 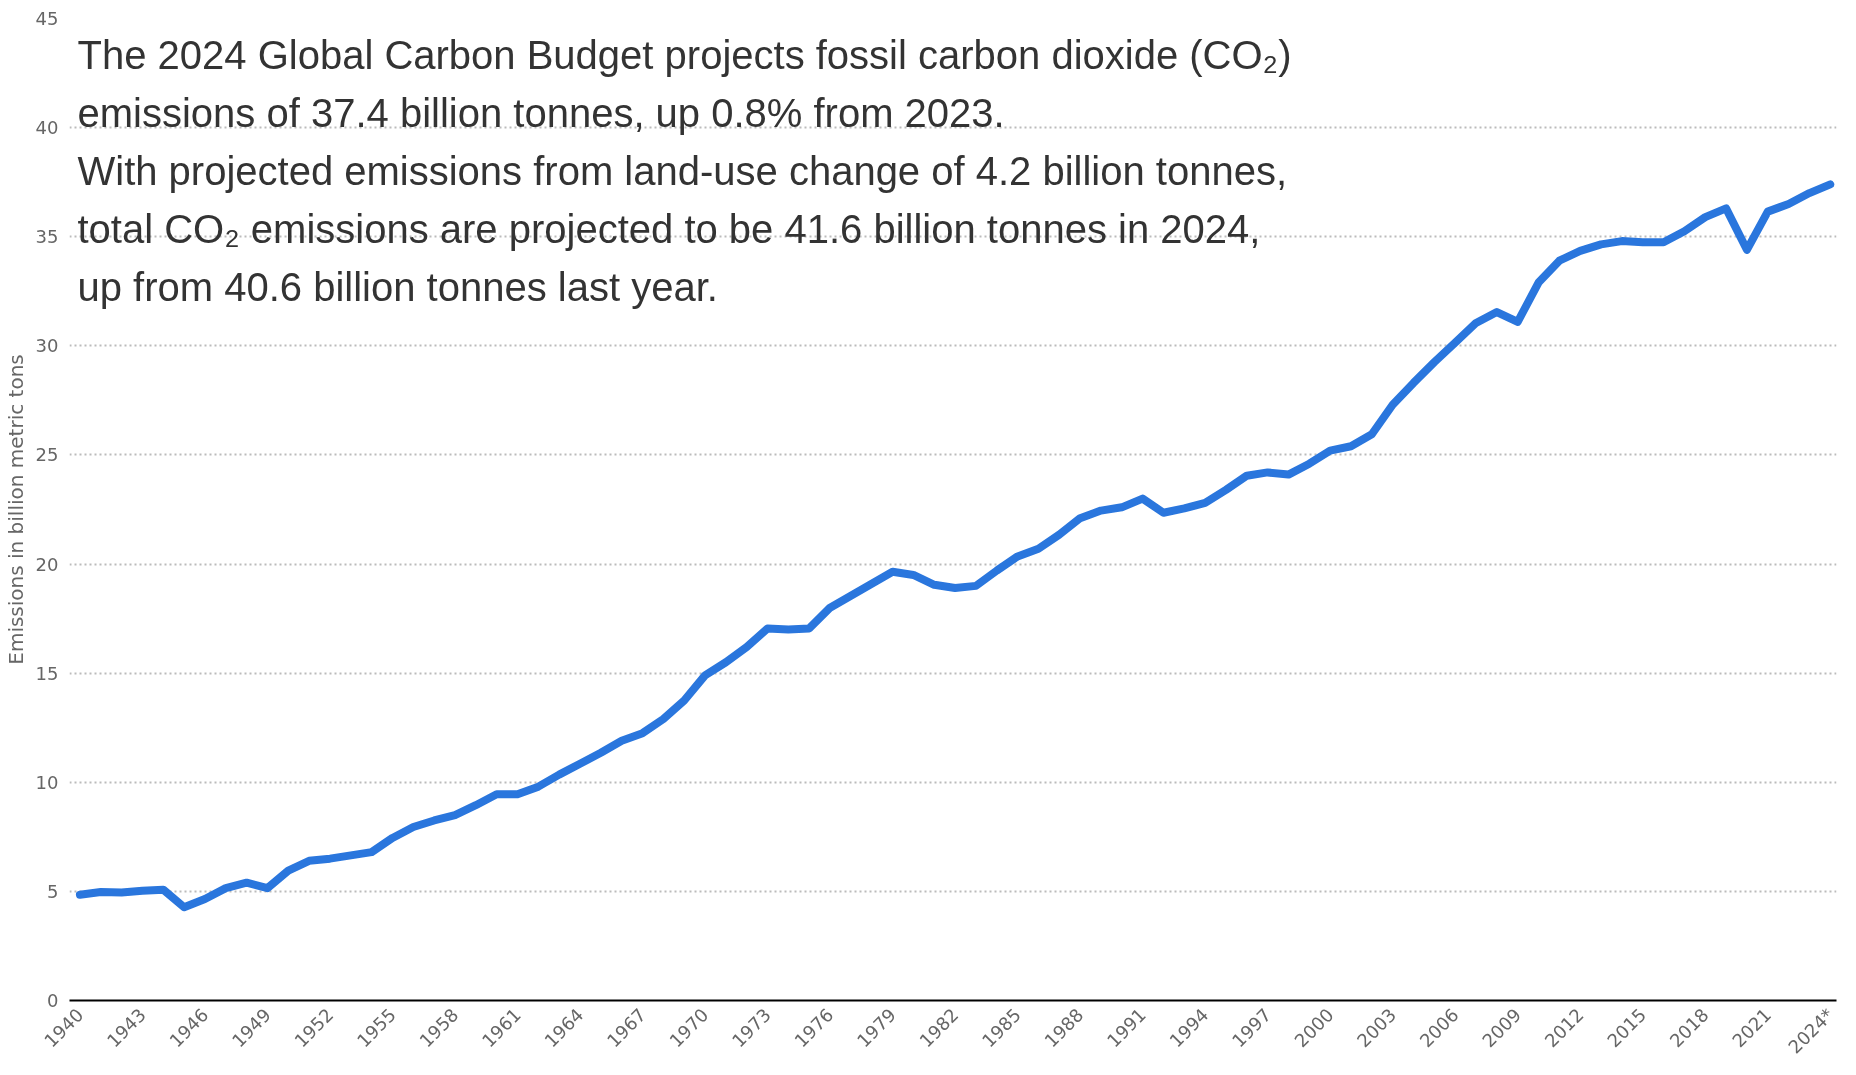 I want to click on y-tick-label: 40, so click(x=47, y=128).